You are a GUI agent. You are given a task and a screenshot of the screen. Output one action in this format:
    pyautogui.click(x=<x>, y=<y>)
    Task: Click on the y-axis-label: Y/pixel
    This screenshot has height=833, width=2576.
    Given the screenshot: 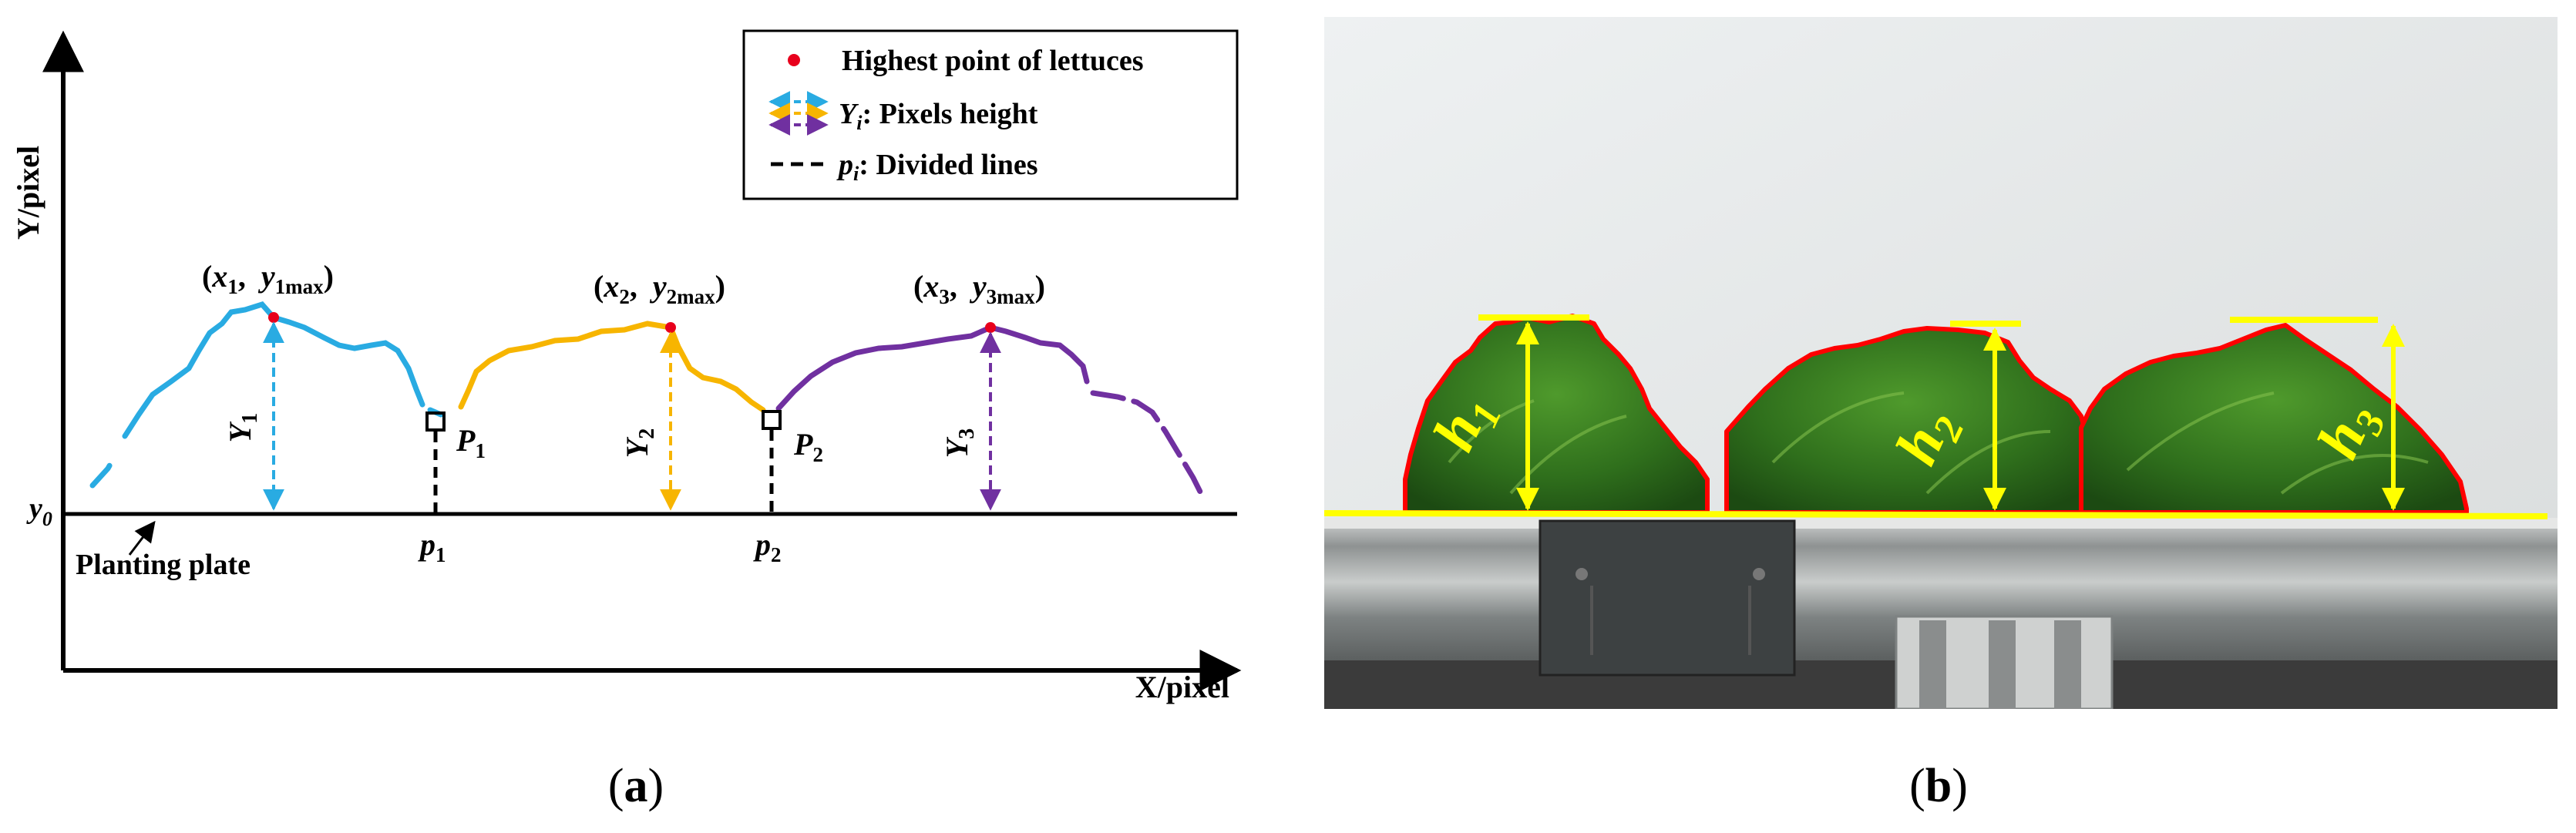 What is the action you would take?
    pyautogui.click(x=28, y=193)
    